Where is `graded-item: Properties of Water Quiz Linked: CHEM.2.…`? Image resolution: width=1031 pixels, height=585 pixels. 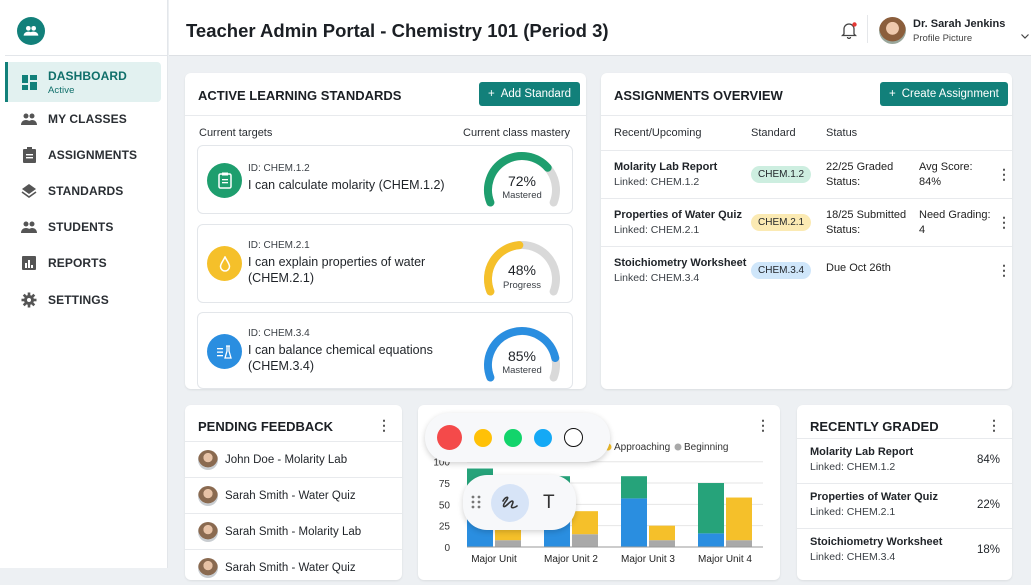 graded-item: Properties of Water Quiz Linked: CHEM.2.… is located at coordinates (904, 505).